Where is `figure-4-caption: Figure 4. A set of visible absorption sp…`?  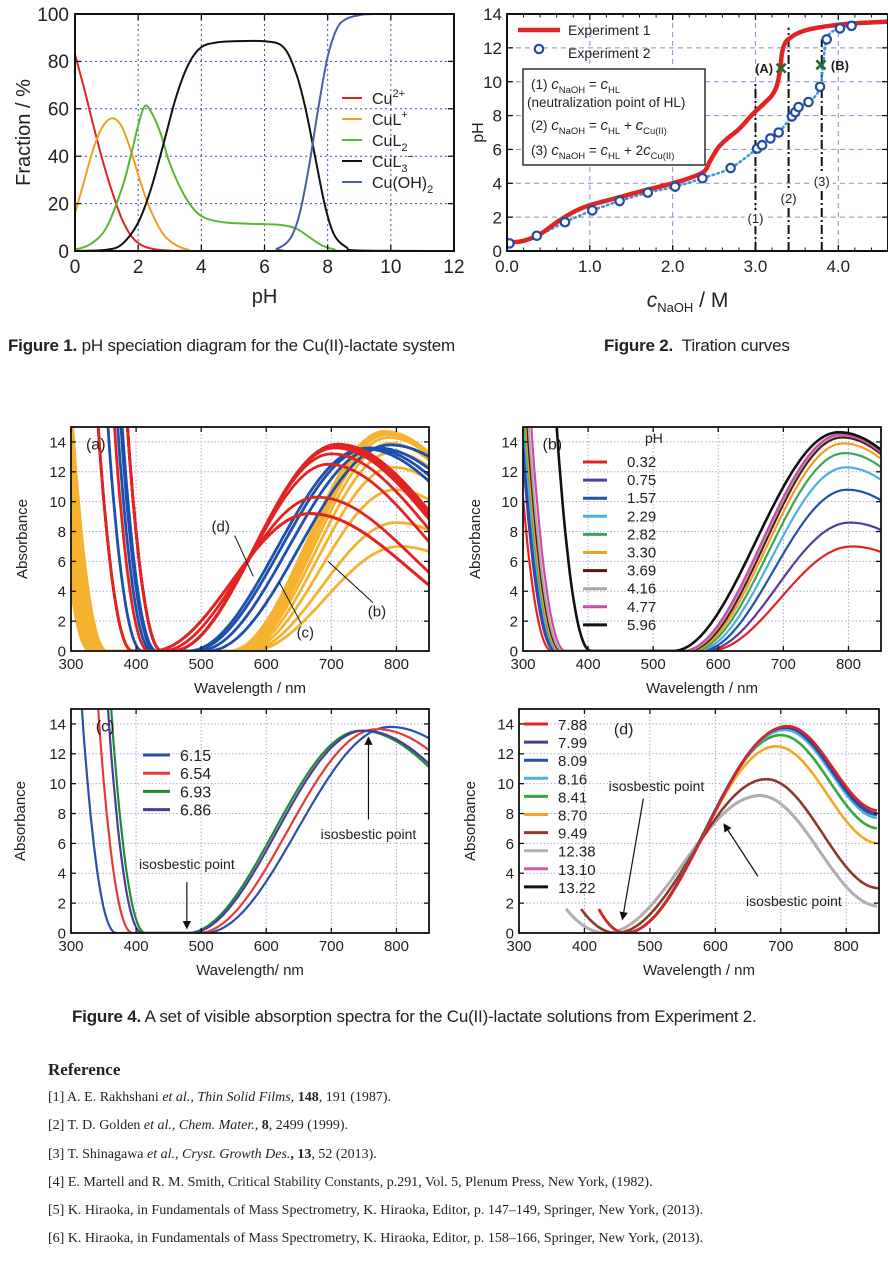
figure-4-caption: Figure 4. A set of visible absorption sp… is located at coordinates (414, 1017).